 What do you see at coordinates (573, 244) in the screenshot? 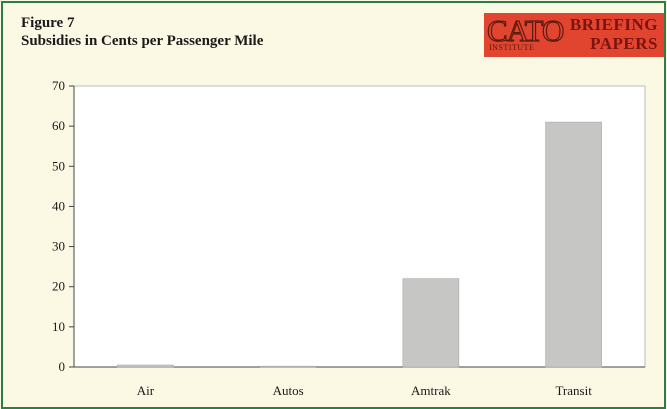
I see `bar-transit` at bounding box center [573, 244].